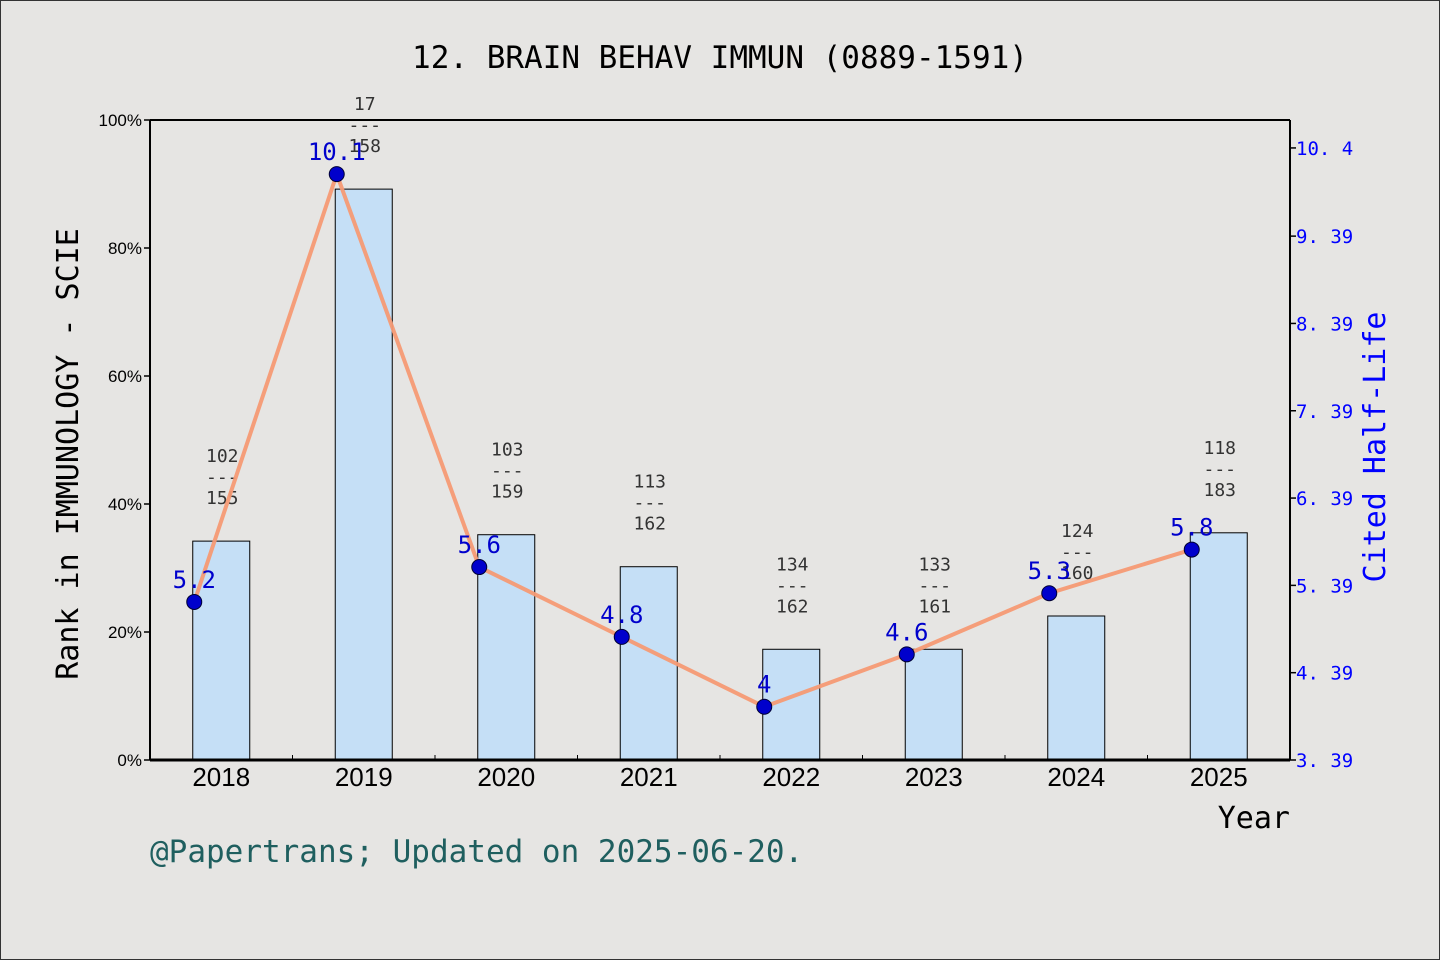  I want to click on x-axis-label: Year, so click(1254, 818).